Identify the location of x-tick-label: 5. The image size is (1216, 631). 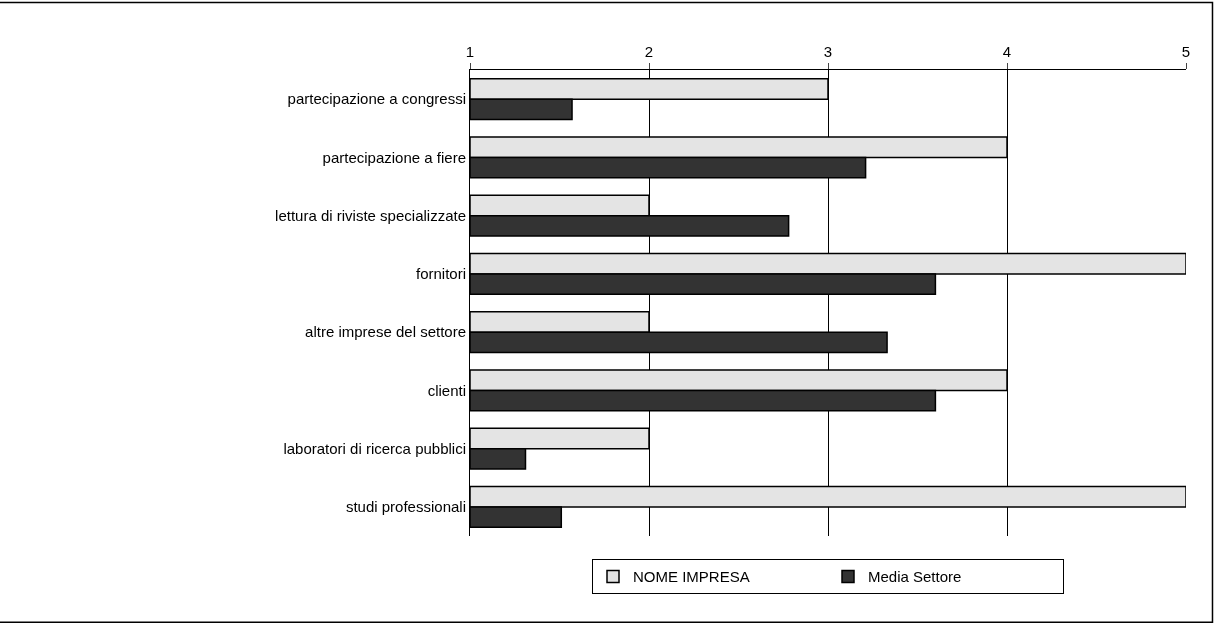
(1186, 51).